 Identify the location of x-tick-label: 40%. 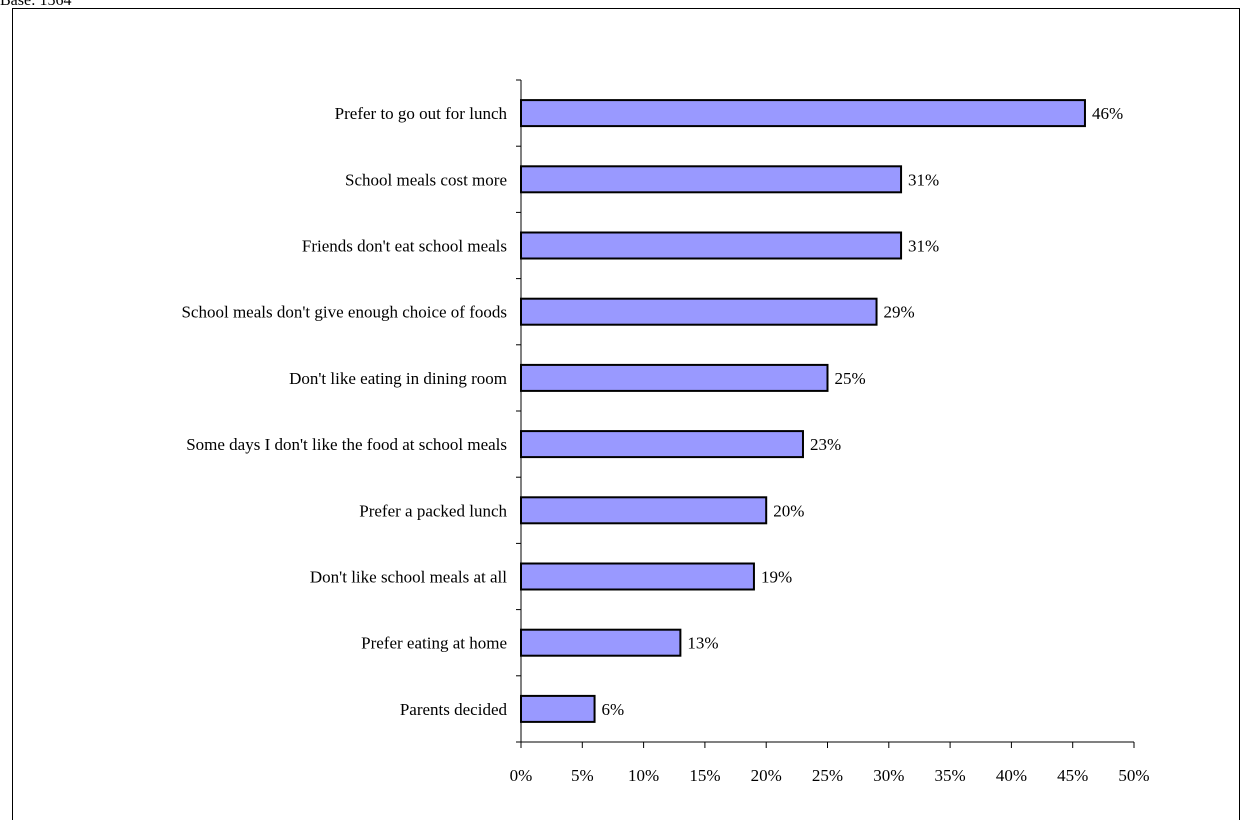
(1011, 775).